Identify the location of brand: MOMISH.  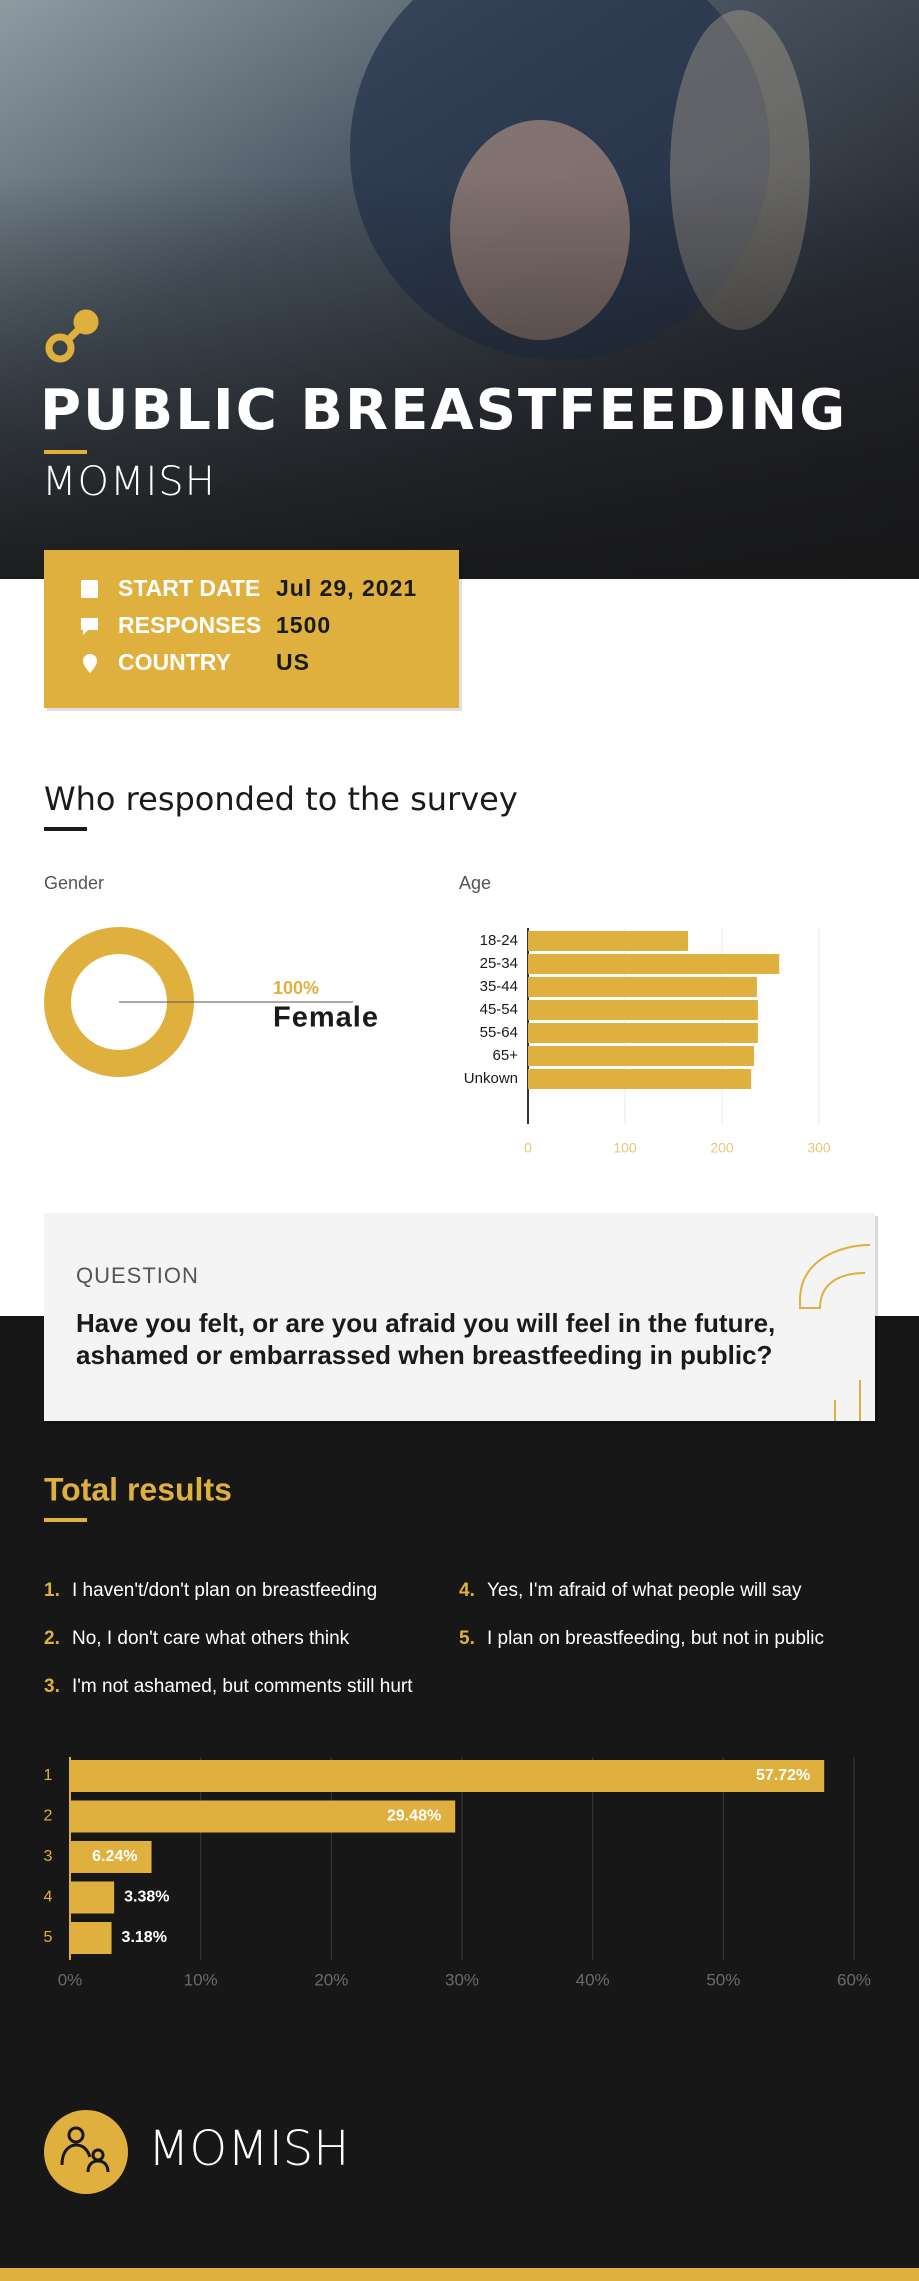
(129, 482).